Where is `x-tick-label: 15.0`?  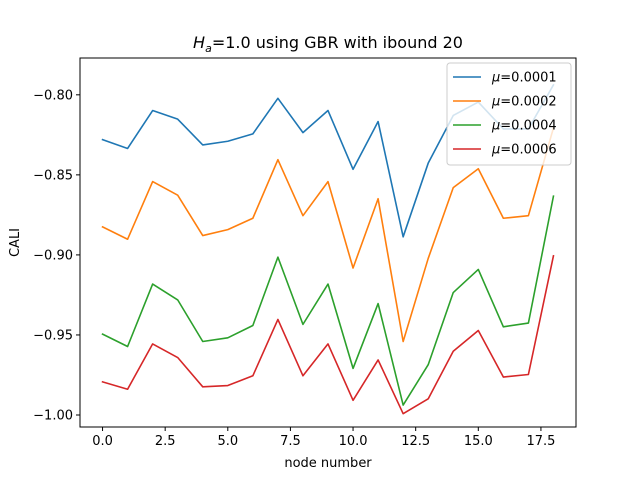
x-tick-label: 15.0 is located at coordinates (478, 441).